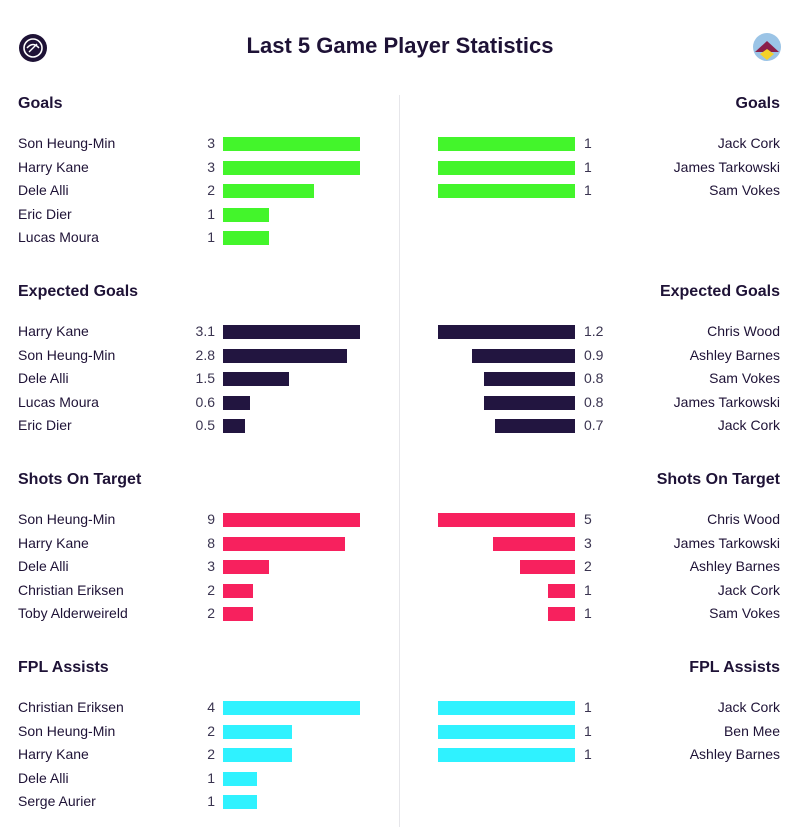 The width and height of the screenshot is (800, 839). What do you see at coordinates (205, 331) in the screenshot?
I see `stat-value: 3.1` at bounding box center [205, 331].